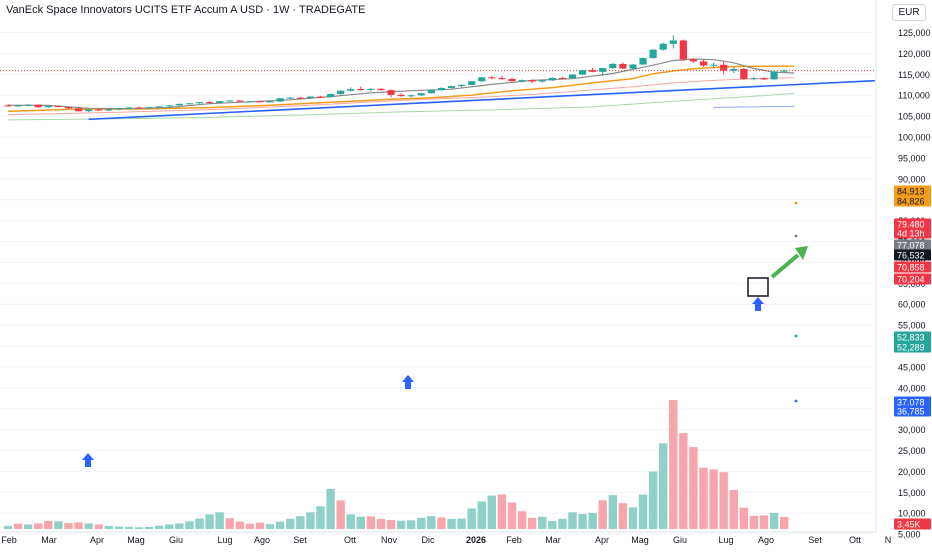 This screenshot has height=555, width=932. I want to click on y-tick-label: 90,000, so click(912, 179).